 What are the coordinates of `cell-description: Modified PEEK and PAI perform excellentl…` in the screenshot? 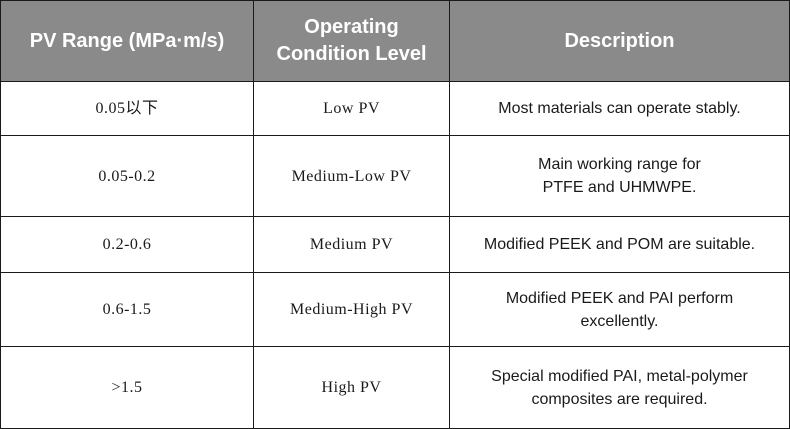 It's located at (619, 309).